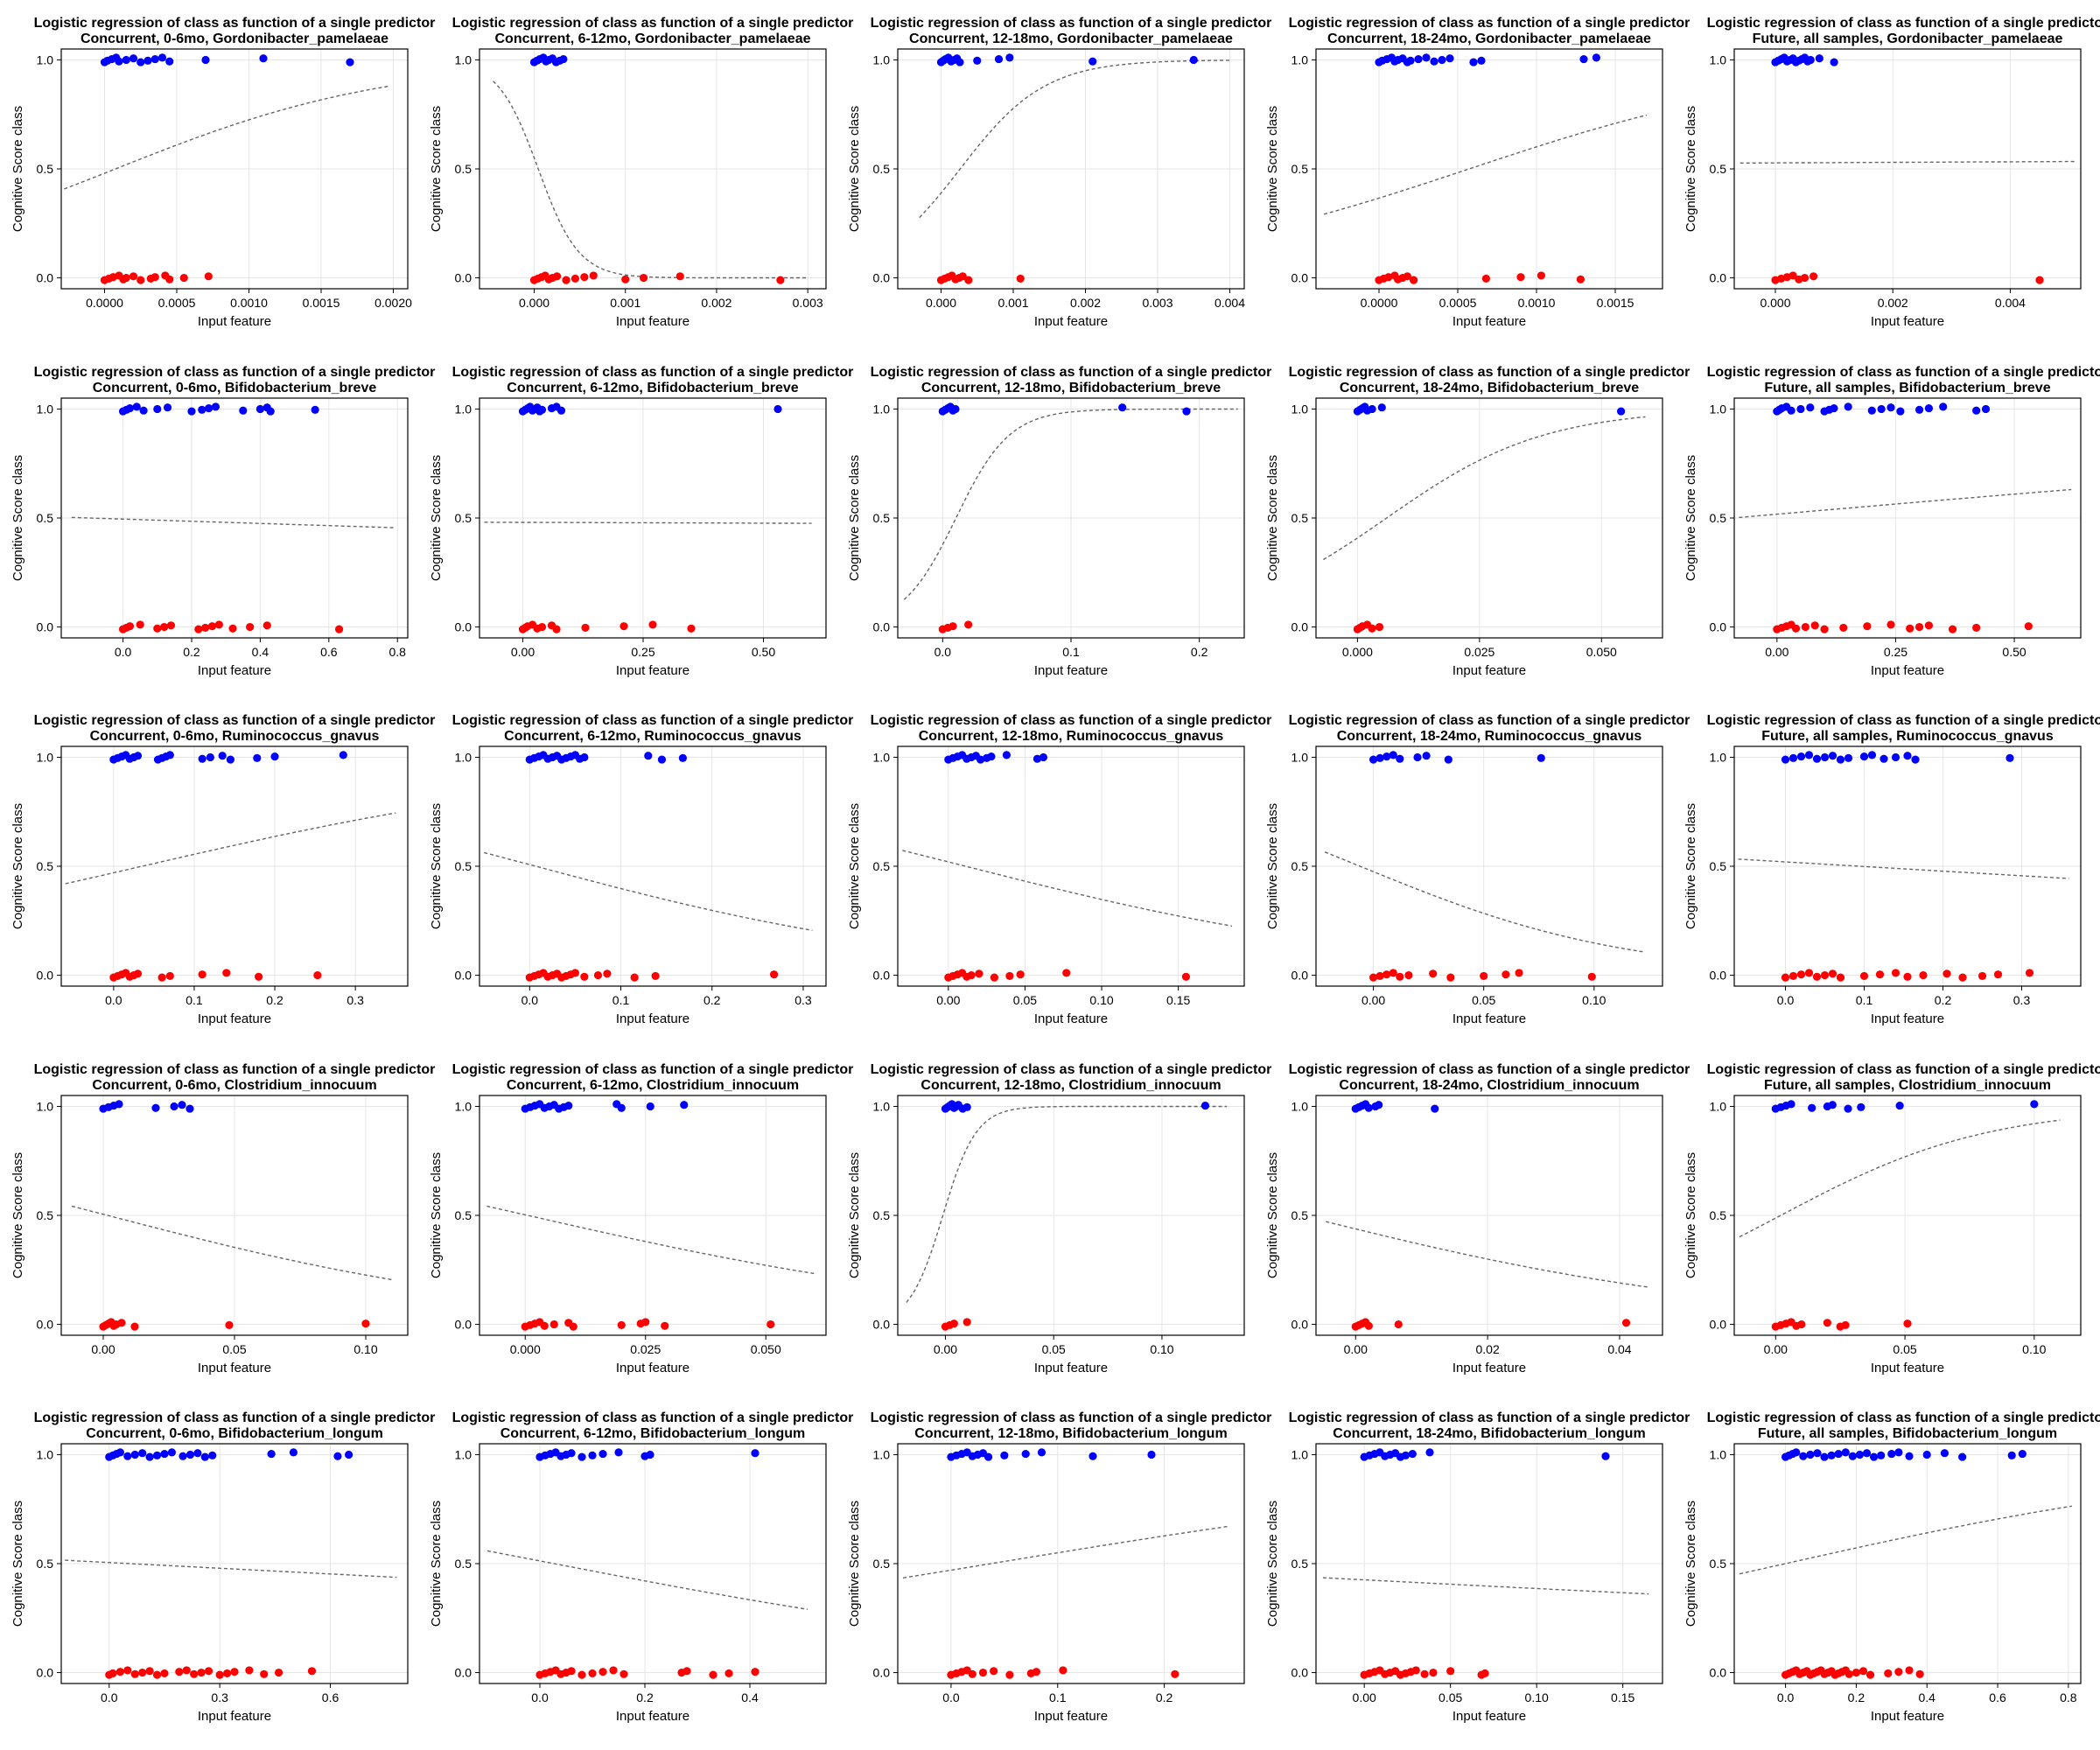  What do you see at coordinates (1857, 1697) in the screenshot?
I see `x-tick-label: 0.2` at bounding box center [1857, 1697].